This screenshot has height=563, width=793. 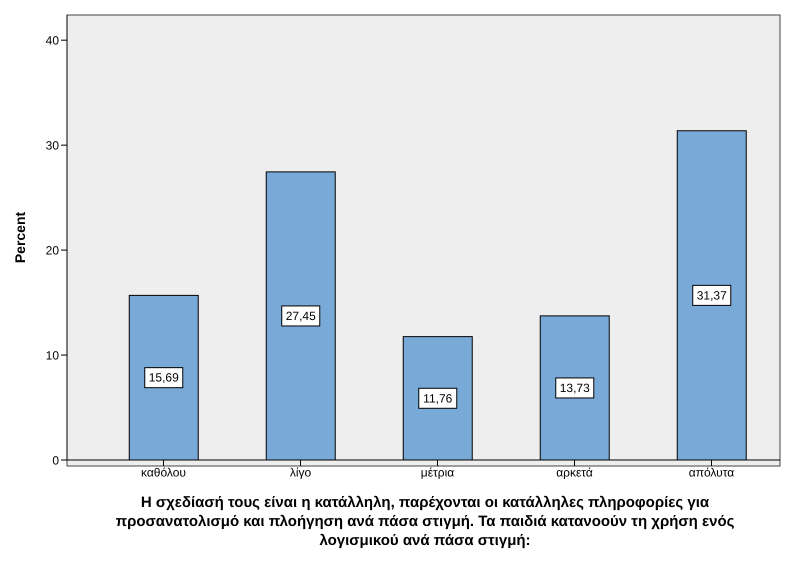 What do you see at coordinates (301, 473) in the screenshot?
I see `x-tick-label: λίγο` at bounding box center [301, 473].